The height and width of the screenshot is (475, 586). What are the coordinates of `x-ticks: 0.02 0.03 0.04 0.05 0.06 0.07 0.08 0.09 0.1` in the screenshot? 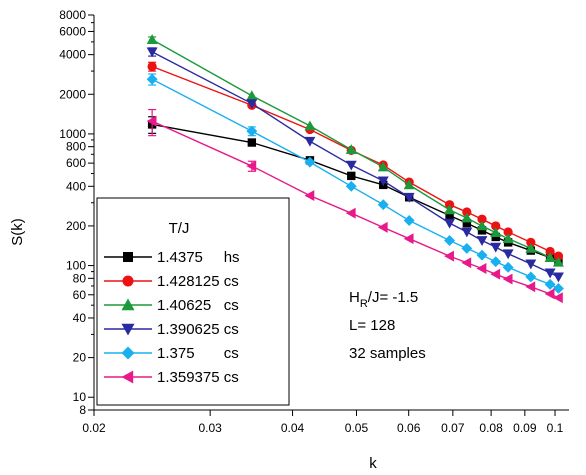 It's located at (323, 422).